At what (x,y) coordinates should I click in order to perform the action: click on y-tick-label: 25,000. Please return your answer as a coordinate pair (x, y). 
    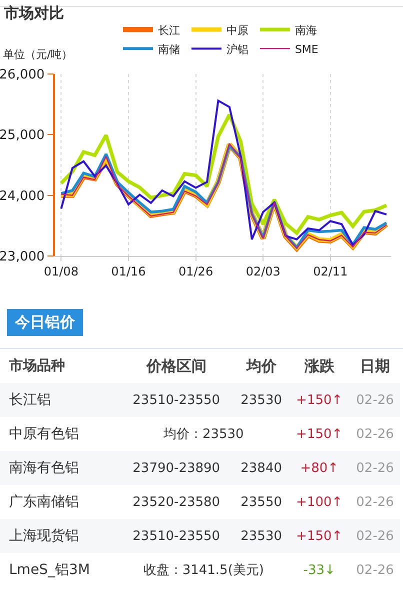
    Looking at the image, I should click on (22, 136).